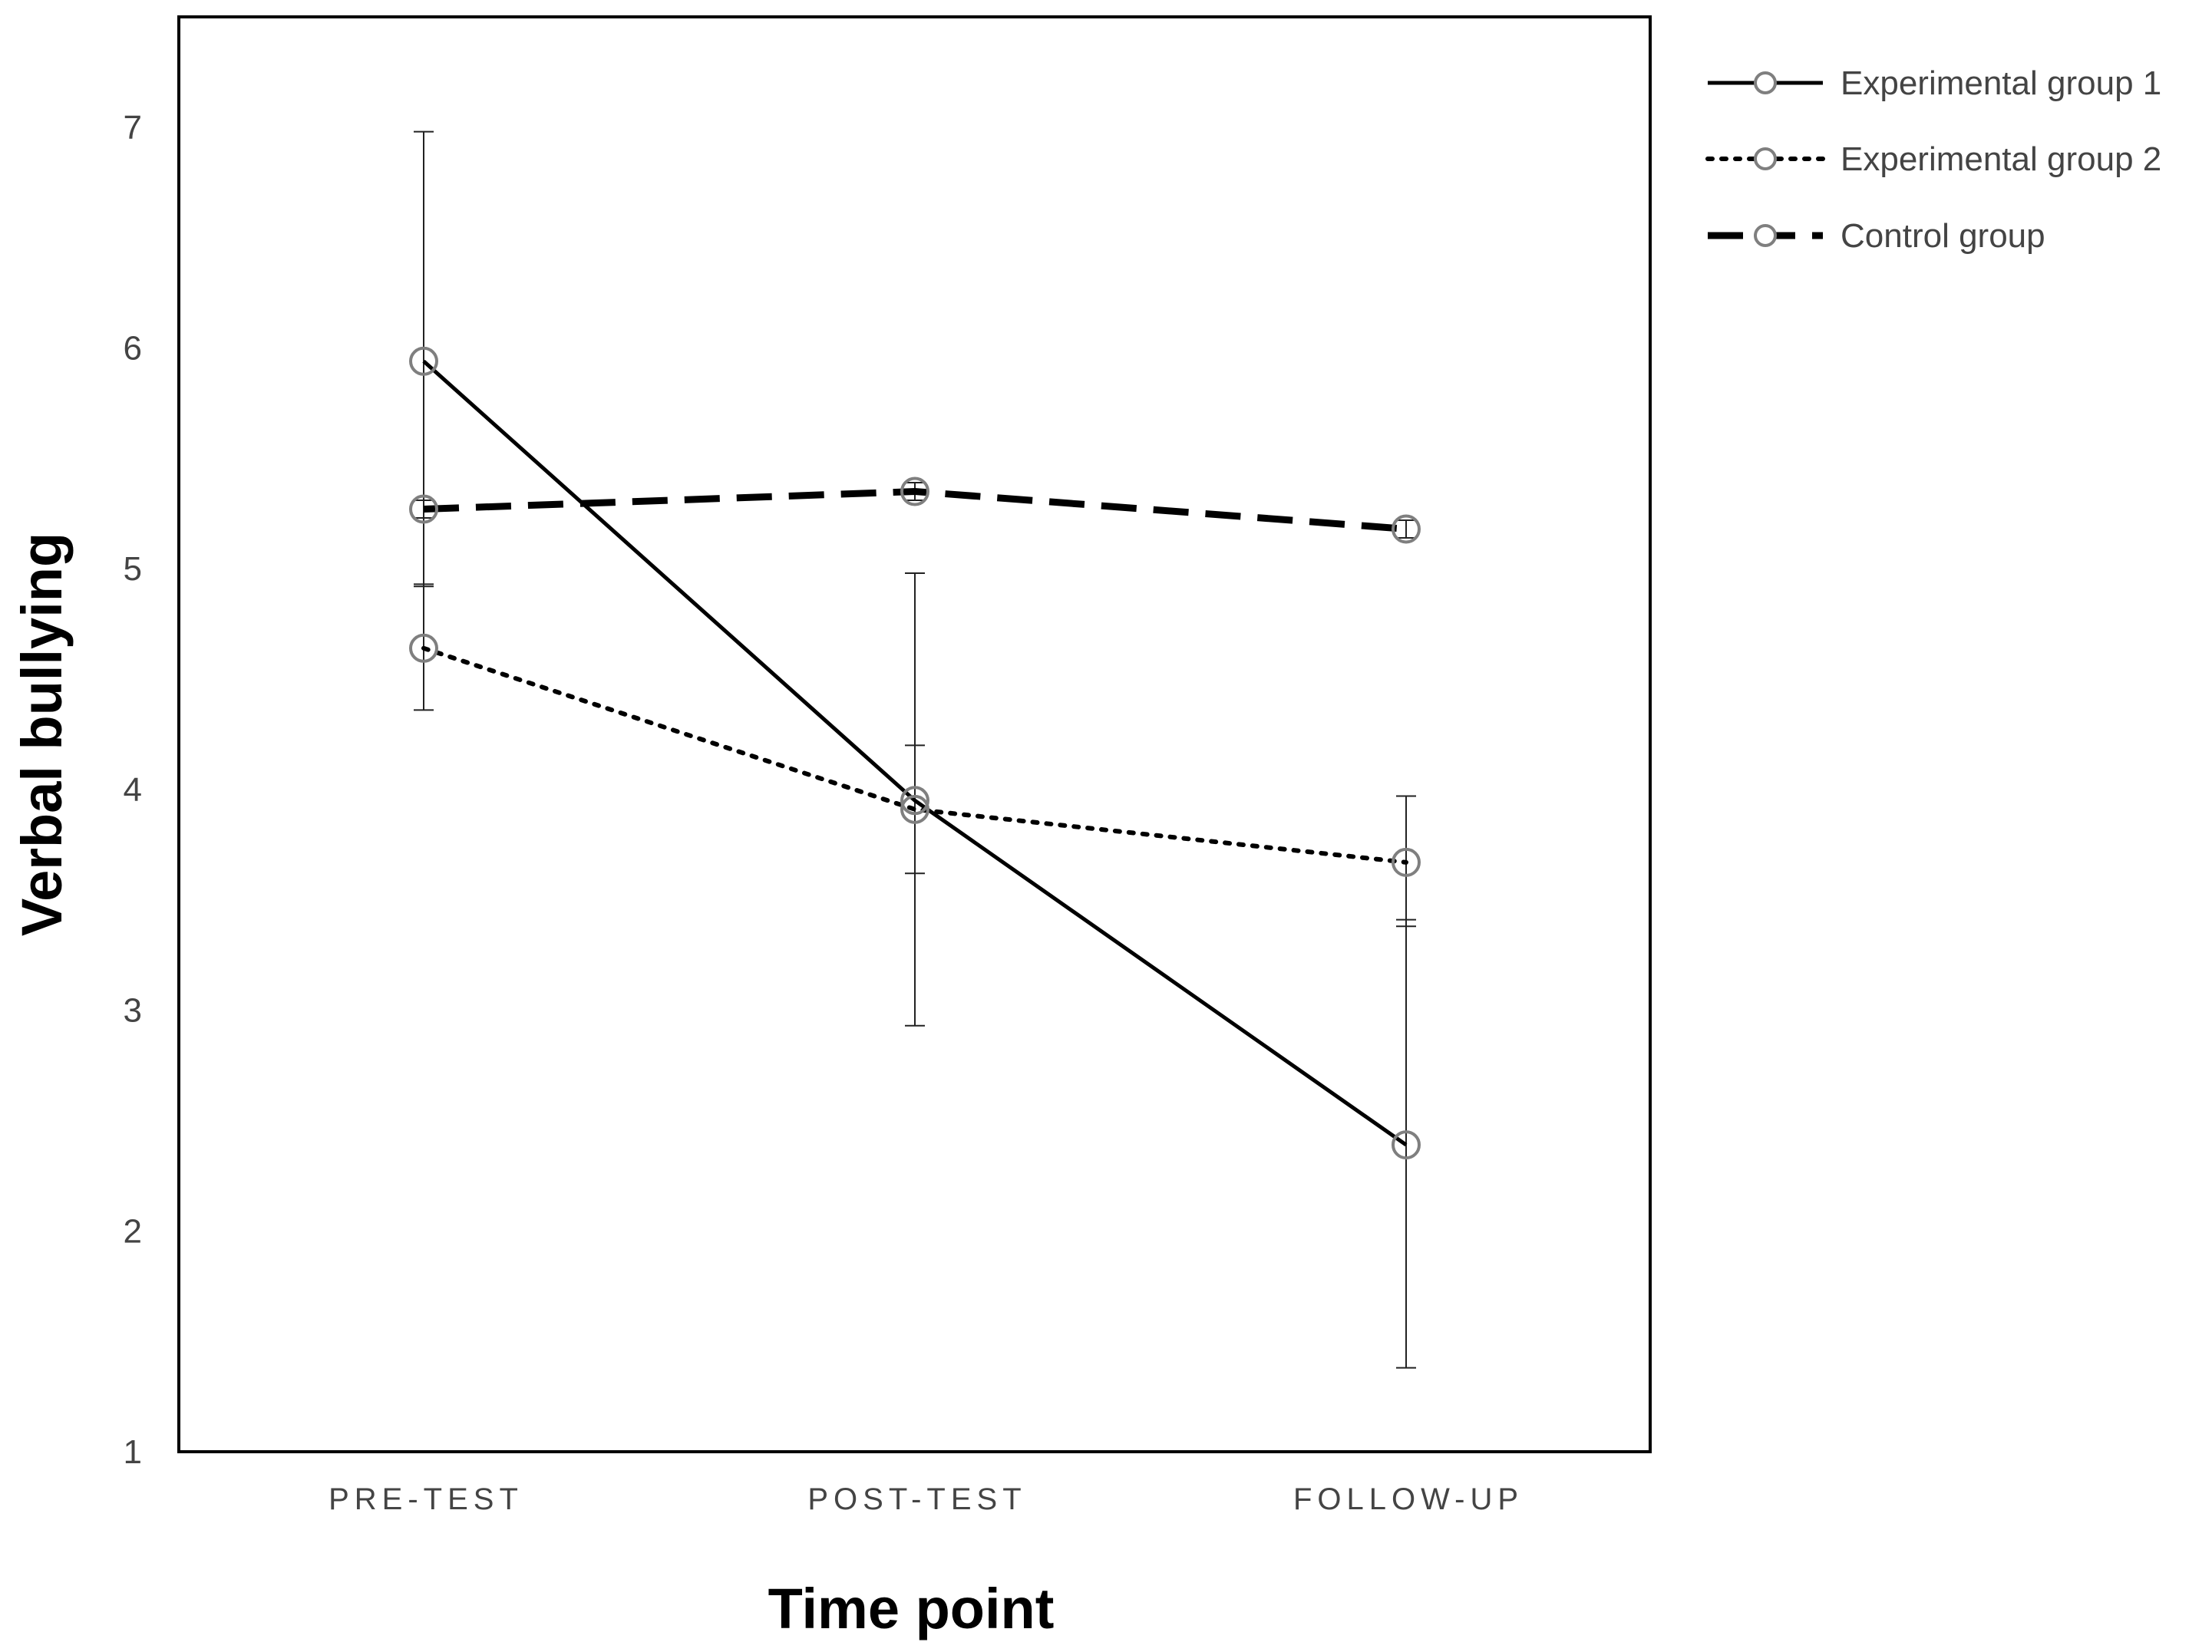 The height and width of the screenshot is (1652, 2212). What do you see at coordinates (42, 734) in the screenshot?
I see `y-axis-title: Verbal bullying` at bounding box center [42, 734].